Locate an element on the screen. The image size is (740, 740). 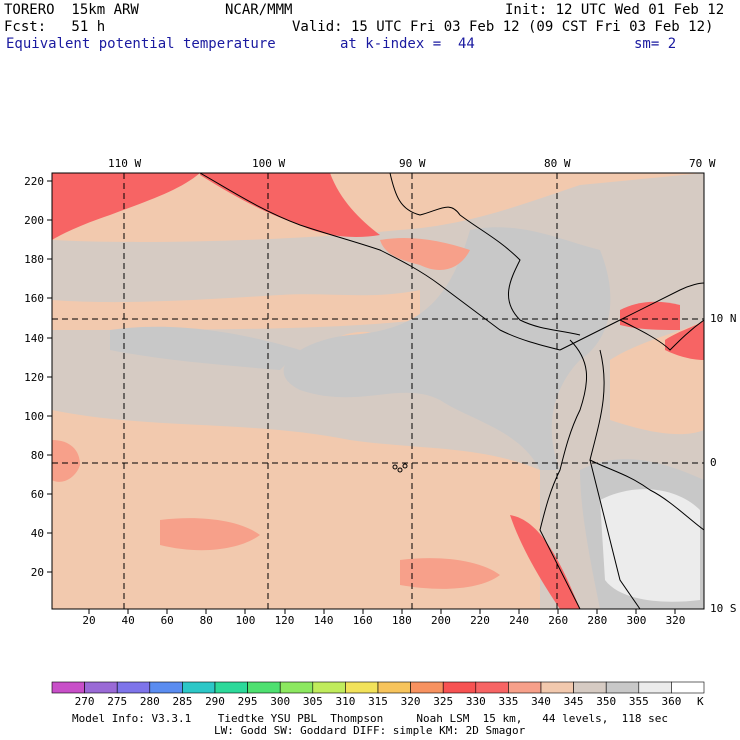
colorbar-label: 290 is located at coordinates (215, 701).